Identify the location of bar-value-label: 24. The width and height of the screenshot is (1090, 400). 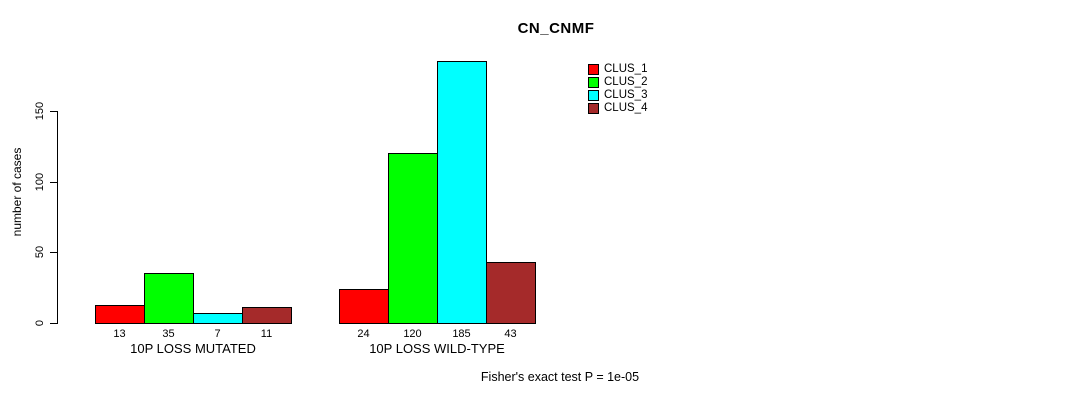
(363, 334).